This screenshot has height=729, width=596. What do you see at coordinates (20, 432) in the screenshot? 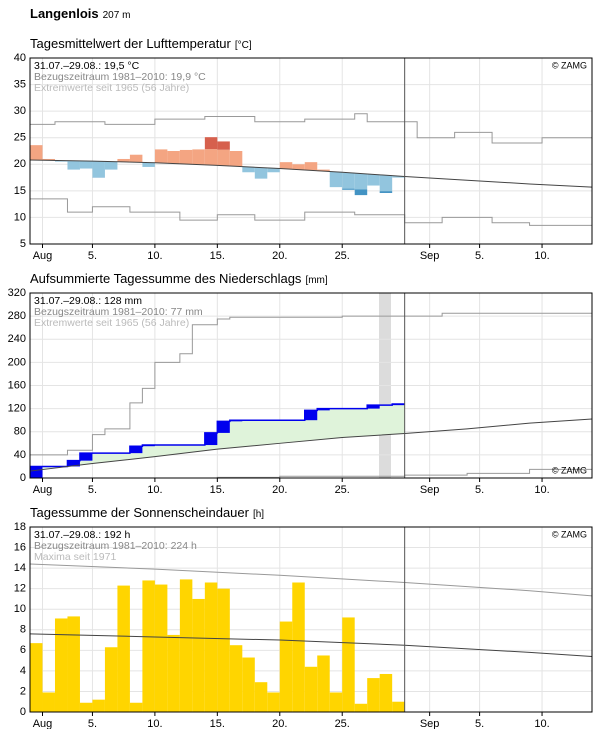
I see `y-tick-label: 80` at bounding box center [20, 432].